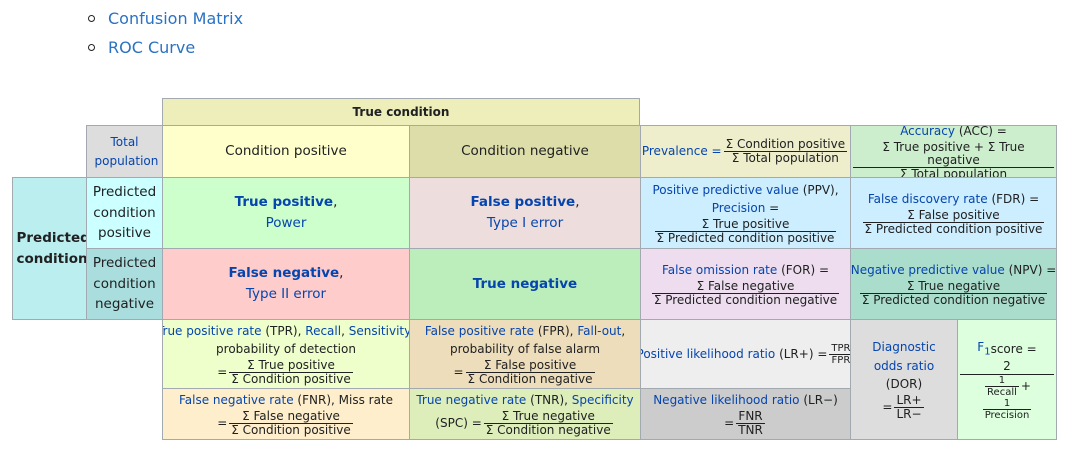  I want to click on false-negative-link: False negative, so click(284, 273).